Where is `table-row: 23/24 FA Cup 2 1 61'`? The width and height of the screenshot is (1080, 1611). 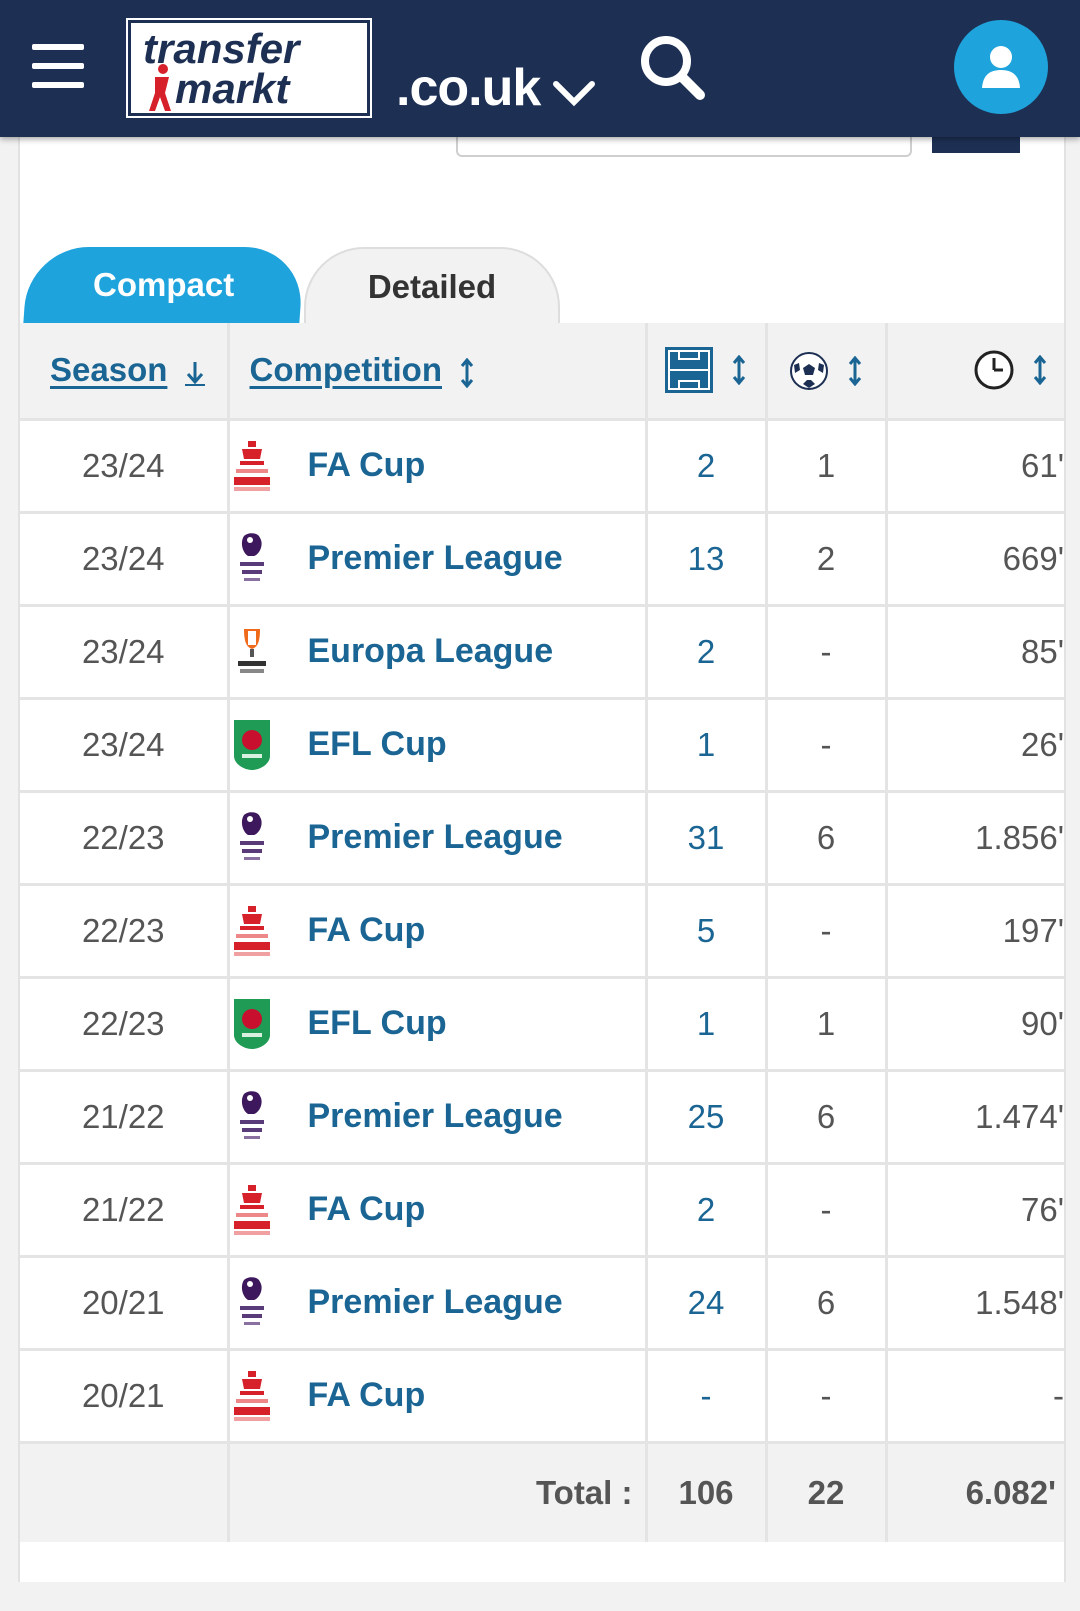
table-row: 23/24 FA Cup 2 1 61' is located at coordinates (542, 466).